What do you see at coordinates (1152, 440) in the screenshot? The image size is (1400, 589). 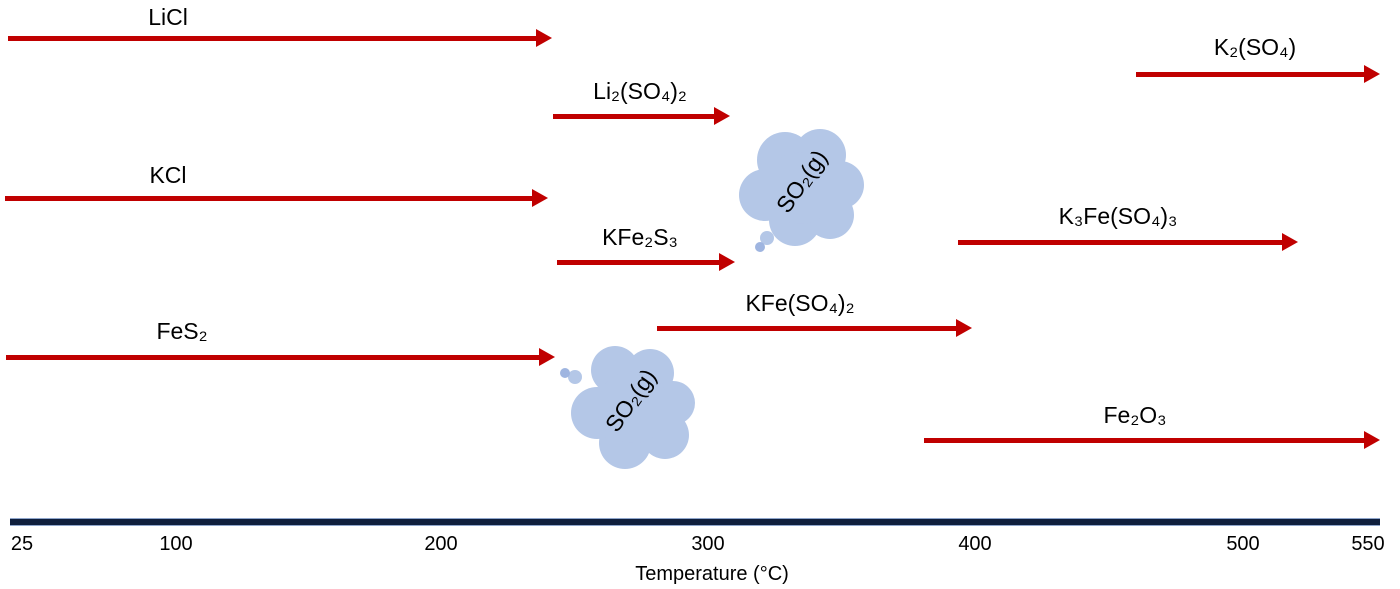 I see `fe2o3-arrow` at bounding box center [1152, 440].